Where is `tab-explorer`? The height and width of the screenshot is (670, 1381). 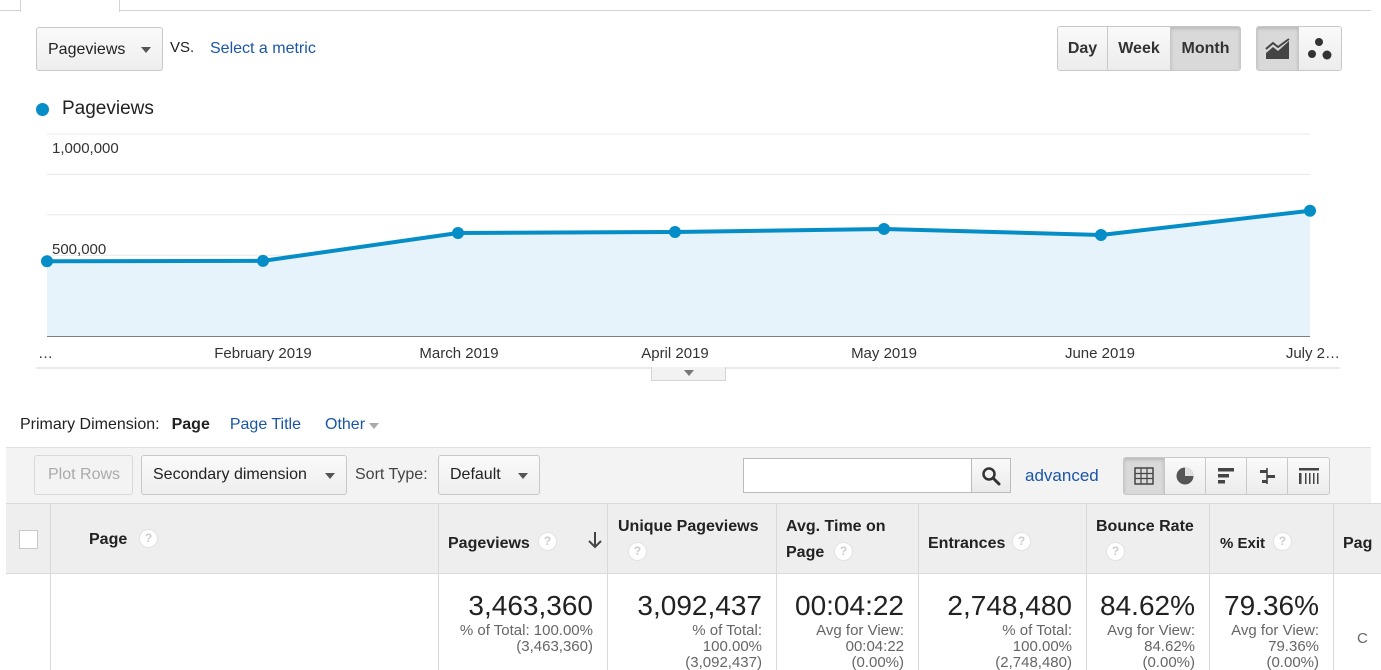
tab-explorer is located at coordinates (70, 6).